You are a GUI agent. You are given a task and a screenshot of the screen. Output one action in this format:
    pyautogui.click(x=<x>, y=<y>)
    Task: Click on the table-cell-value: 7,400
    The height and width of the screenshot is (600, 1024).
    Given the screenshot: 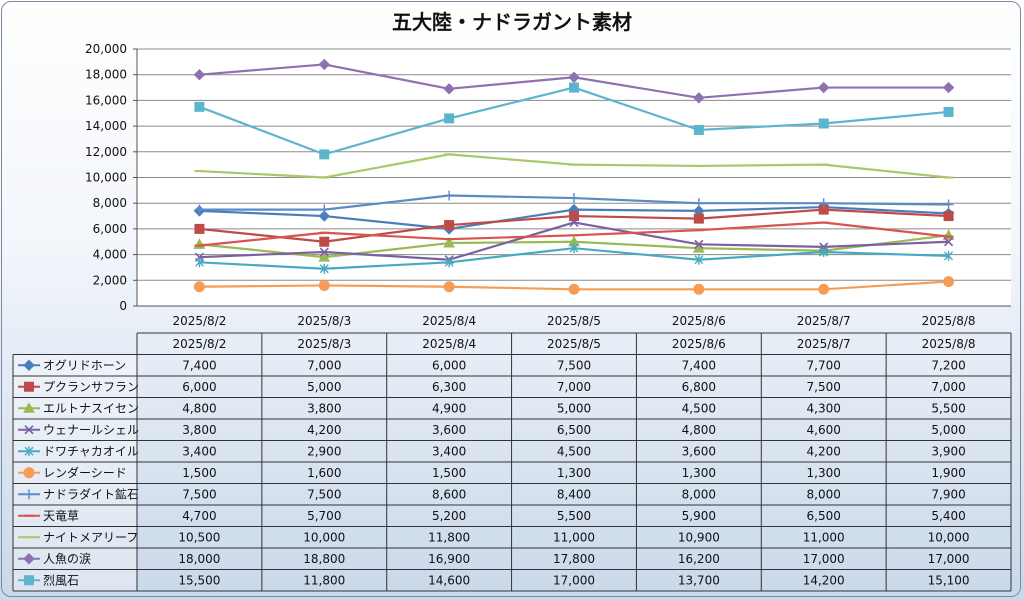 What is the action you would take?
    pyautogui.click(x=199, y=365)
    